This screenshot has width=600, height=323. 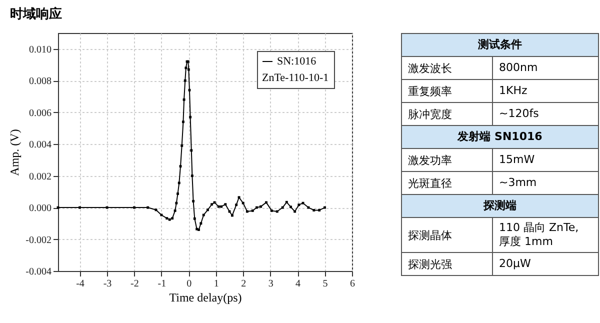 I want to click on legend-title: ZnTe-110-10-1, so click(x=295, y=78).